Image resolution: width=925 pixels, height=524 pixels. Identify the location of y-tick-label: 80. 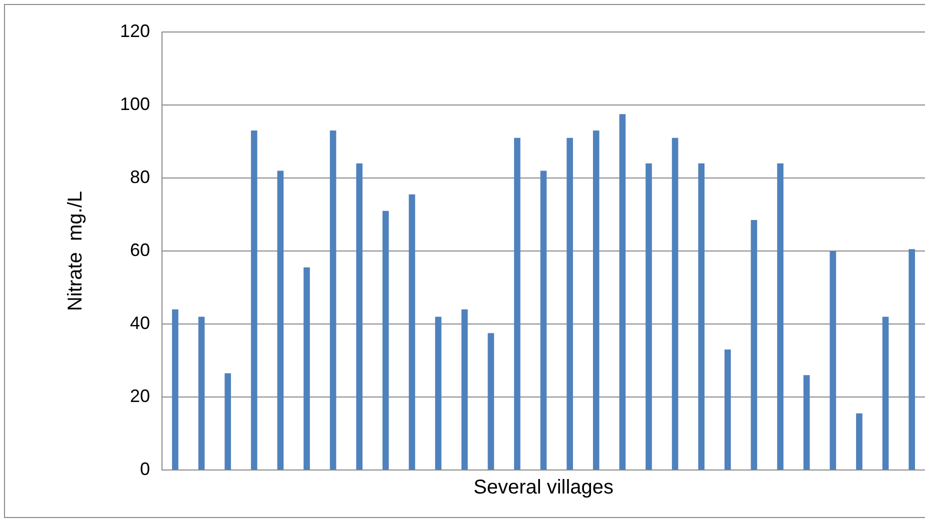
(140, 176).